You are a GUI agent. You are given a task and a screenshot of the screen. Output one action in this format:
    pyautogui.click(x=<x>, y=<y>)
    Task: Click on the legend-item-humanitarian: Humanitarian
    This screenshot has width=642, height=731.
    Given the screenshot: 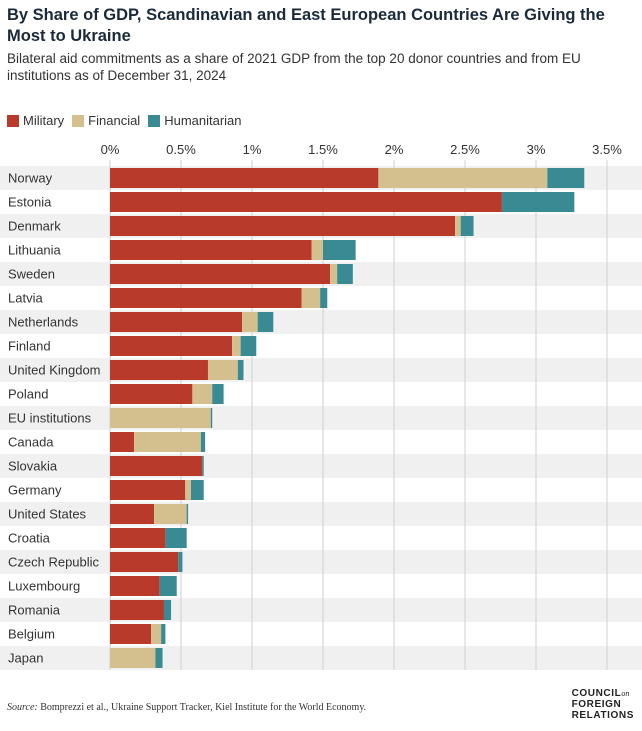 What is the action you would take?
    pyautogui.click(x=195, y=120)
    